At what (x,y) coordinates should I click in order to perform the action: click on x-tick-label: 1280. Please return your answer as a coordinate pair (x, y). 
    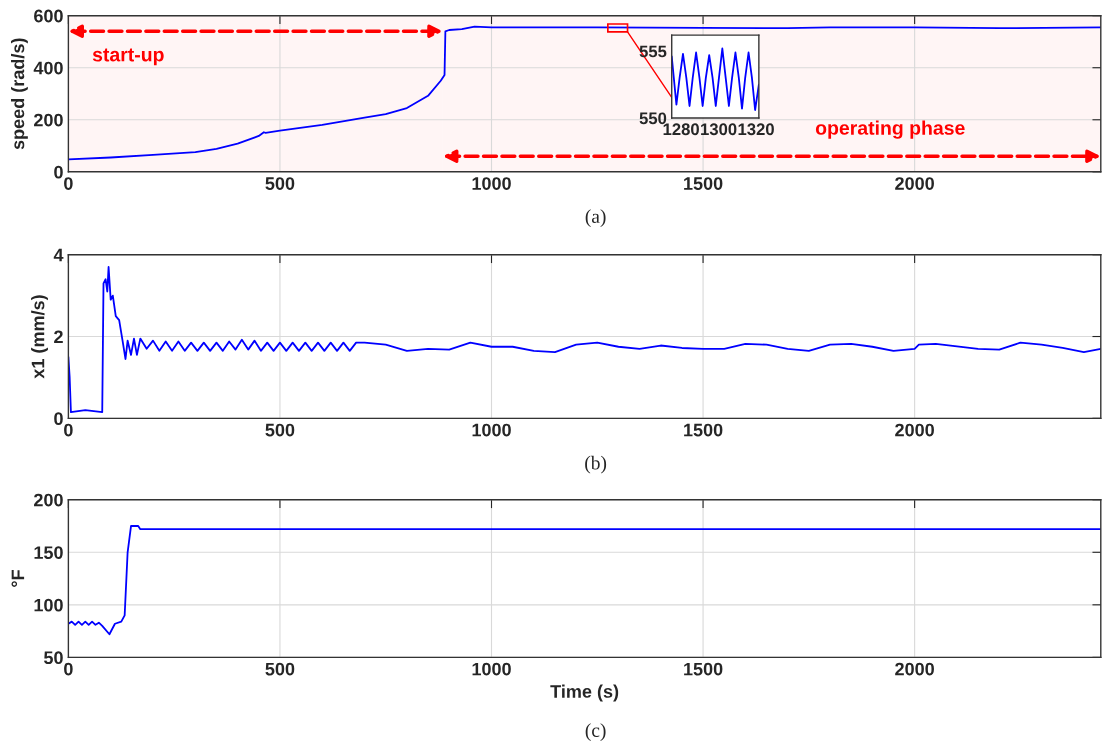
    Looking at the image, I should click on (681, 129).